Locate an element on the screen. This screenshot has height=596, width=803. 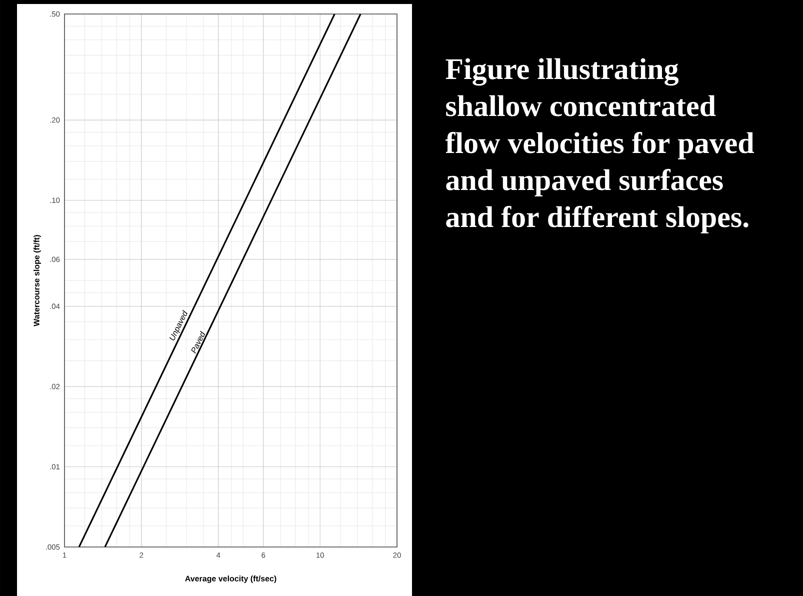
text: Figure illustrating shallow concentrated flow velocities for paved and unpaved surfaces and for different slopes. is located at coordinates (599, 146).